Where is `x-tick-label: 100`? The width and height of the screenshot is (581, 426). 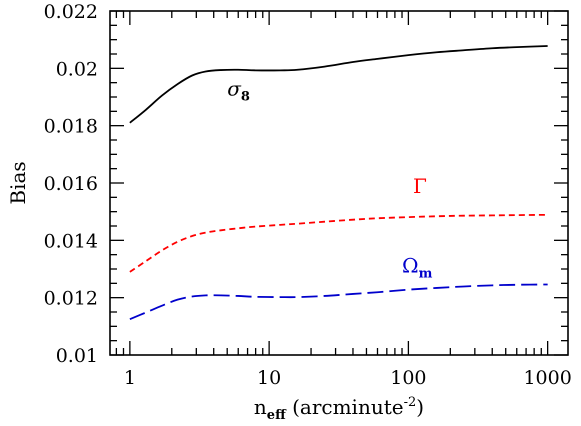
x-tick-label: 100 is located at coordinates (408, 378).